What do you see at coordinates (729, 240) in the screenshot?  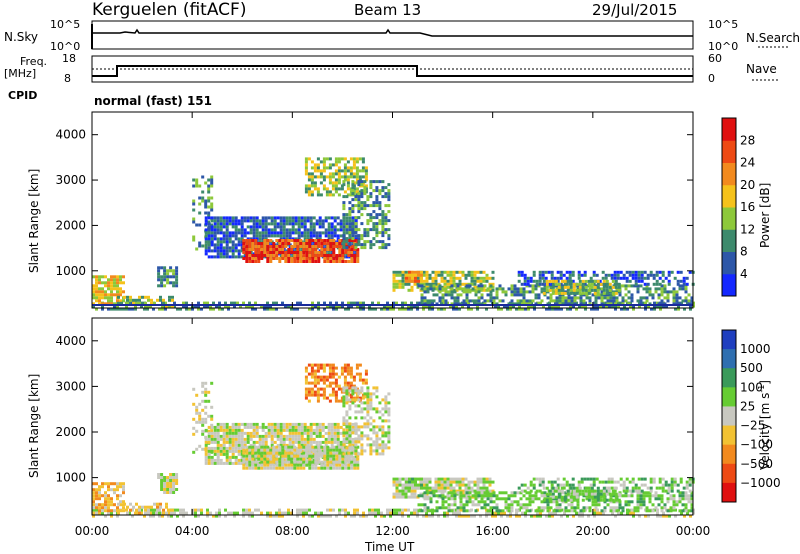 I see `power-colorbar-swatch` at bounding box center [729, 240].